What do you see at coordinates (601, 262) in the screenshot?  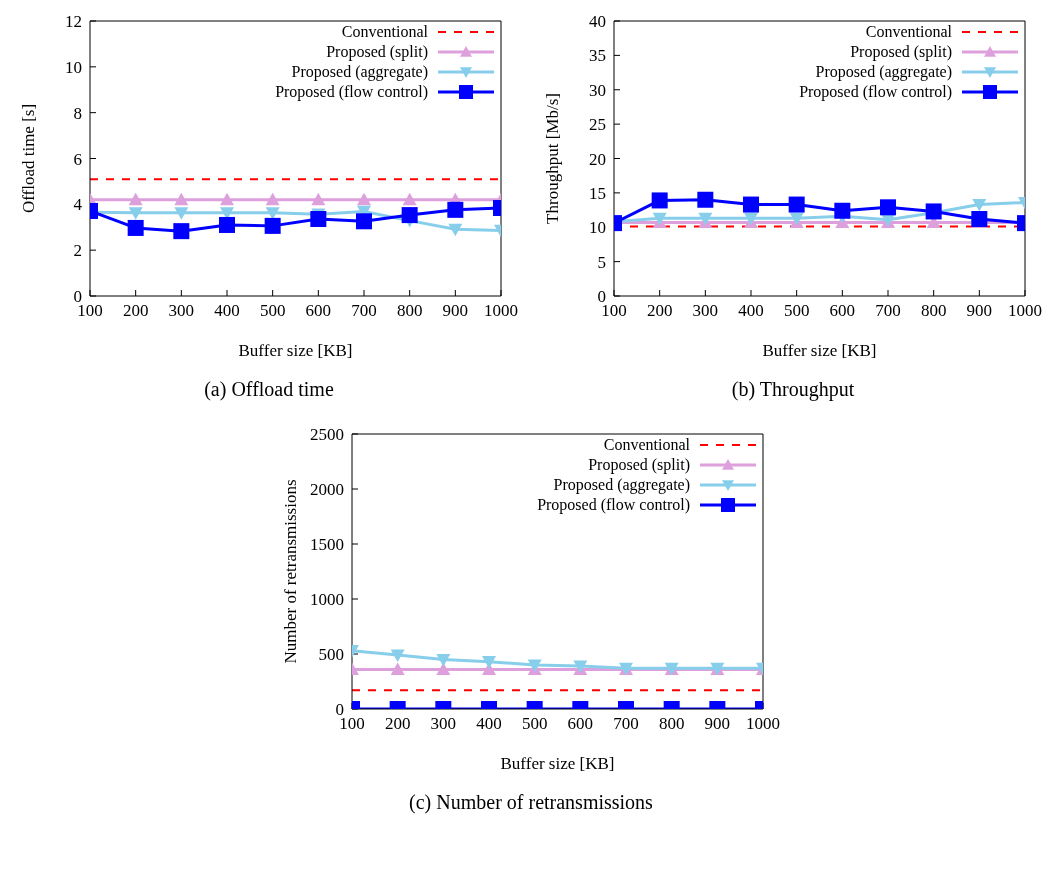 I see `y-tick-label: 5` at bounding box center [601, 262].